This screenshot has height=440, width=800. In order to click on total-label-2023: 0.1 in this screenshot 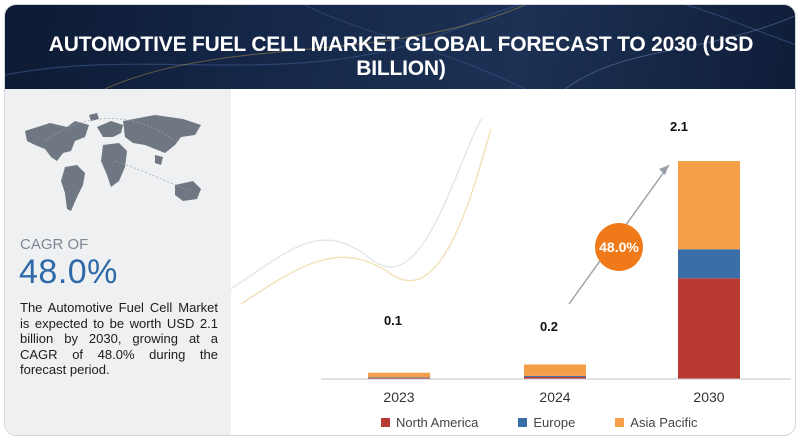, I will do `click(393, 320)`.